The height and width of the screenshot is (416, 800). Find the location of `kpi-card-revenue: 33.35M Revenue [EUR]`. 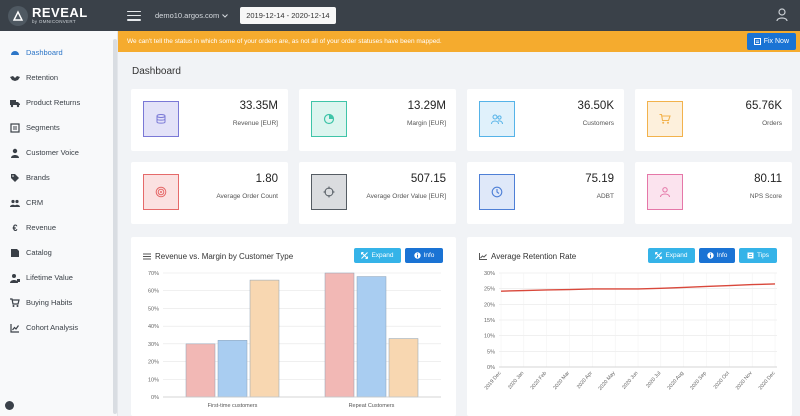

kpi-card-revenue: 33.35M Revenue [EUR] is located at coordinates (209, 120).